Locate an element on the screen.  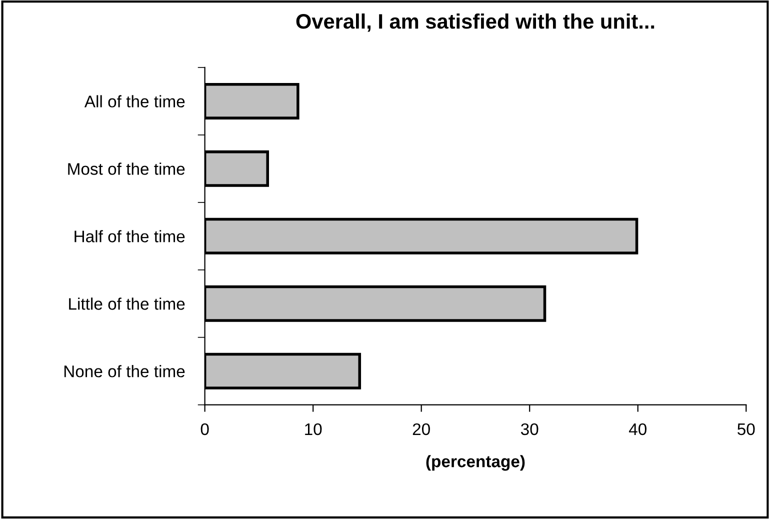
y-tick-label: Most of the time is located at coordinates (126, 168).